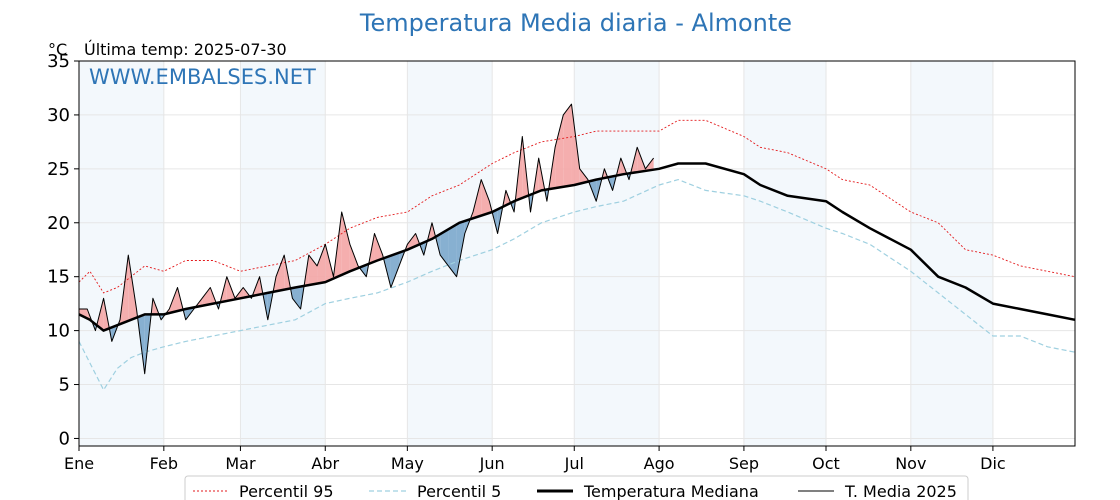 The image size is (1120, 500). I want to click on x-tick-label: Jun, so click(492, 463).